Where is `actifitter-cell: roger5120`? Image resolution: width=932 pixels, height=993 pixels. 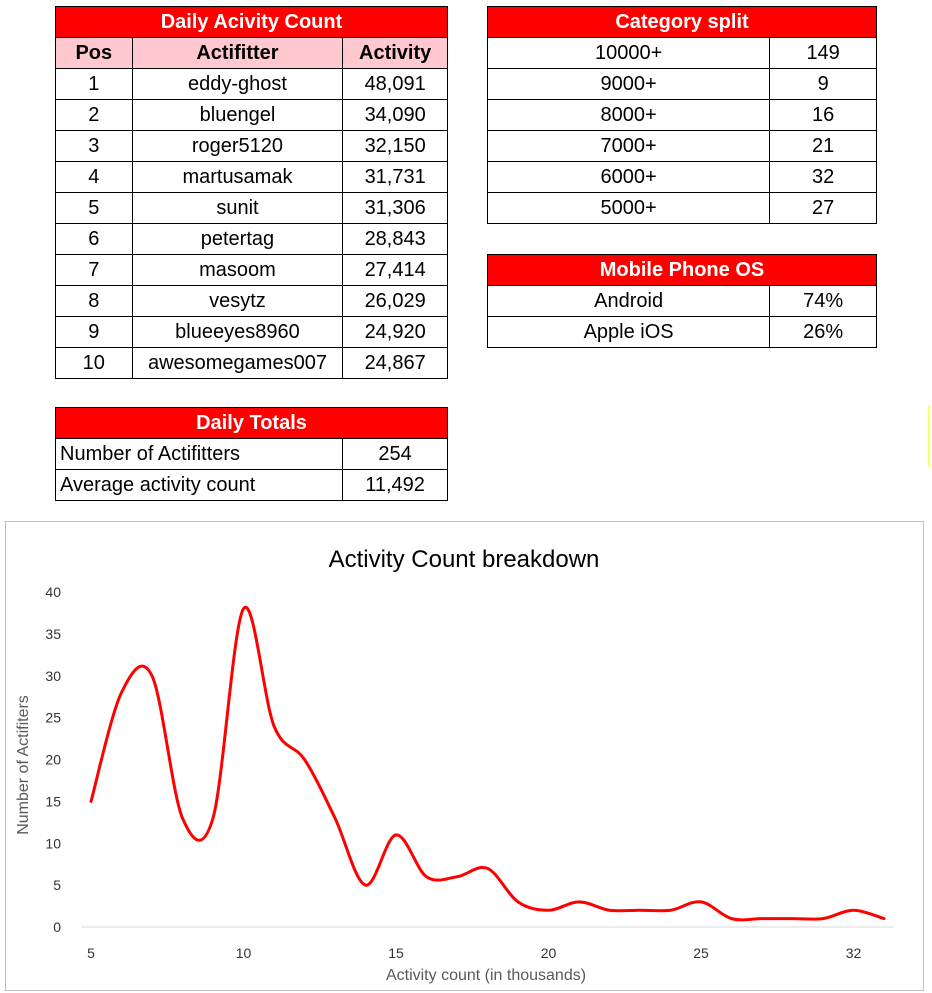 actifitter-cell: roger5120 is located at coordinates (237, 146).